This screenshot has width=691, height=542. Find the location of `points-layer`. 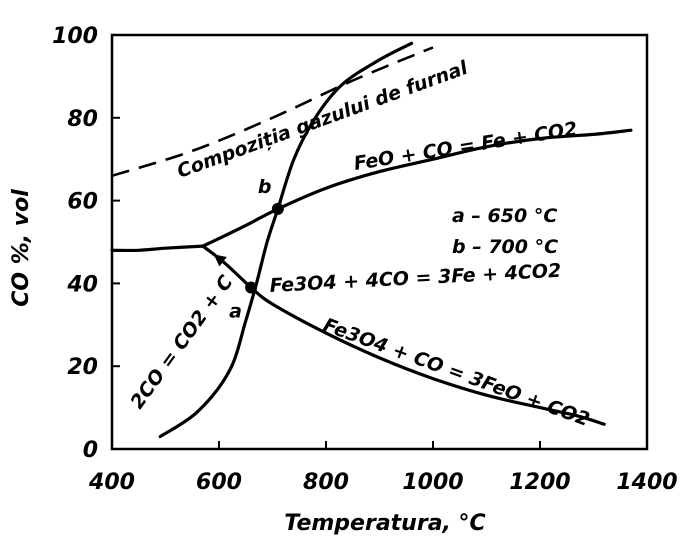

points-layer is located at coordinates (264, 248).